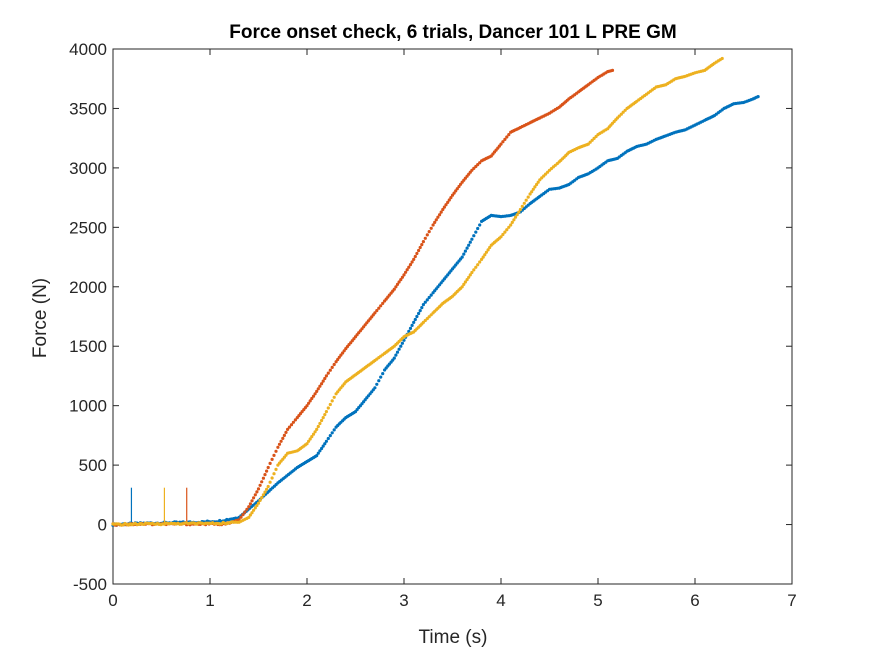 The width and height of the screenshot is (875, 656). What do you see at coordinates (694, 600) in the screenshot?
I see `x-tick-label: 6` at bounding box center [694, 600].